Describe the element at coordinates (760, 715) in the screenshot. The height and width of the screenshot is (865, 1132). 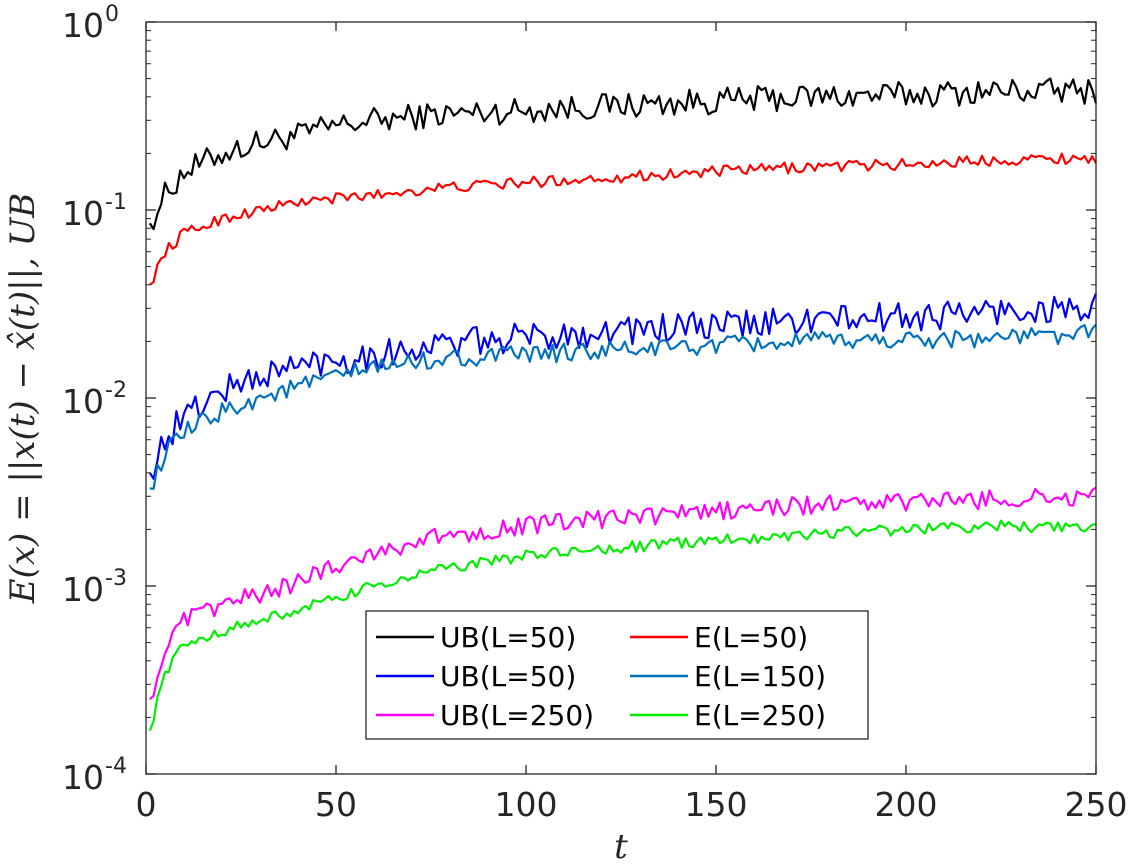
I see `legend-label: E(L=250)` at that location.